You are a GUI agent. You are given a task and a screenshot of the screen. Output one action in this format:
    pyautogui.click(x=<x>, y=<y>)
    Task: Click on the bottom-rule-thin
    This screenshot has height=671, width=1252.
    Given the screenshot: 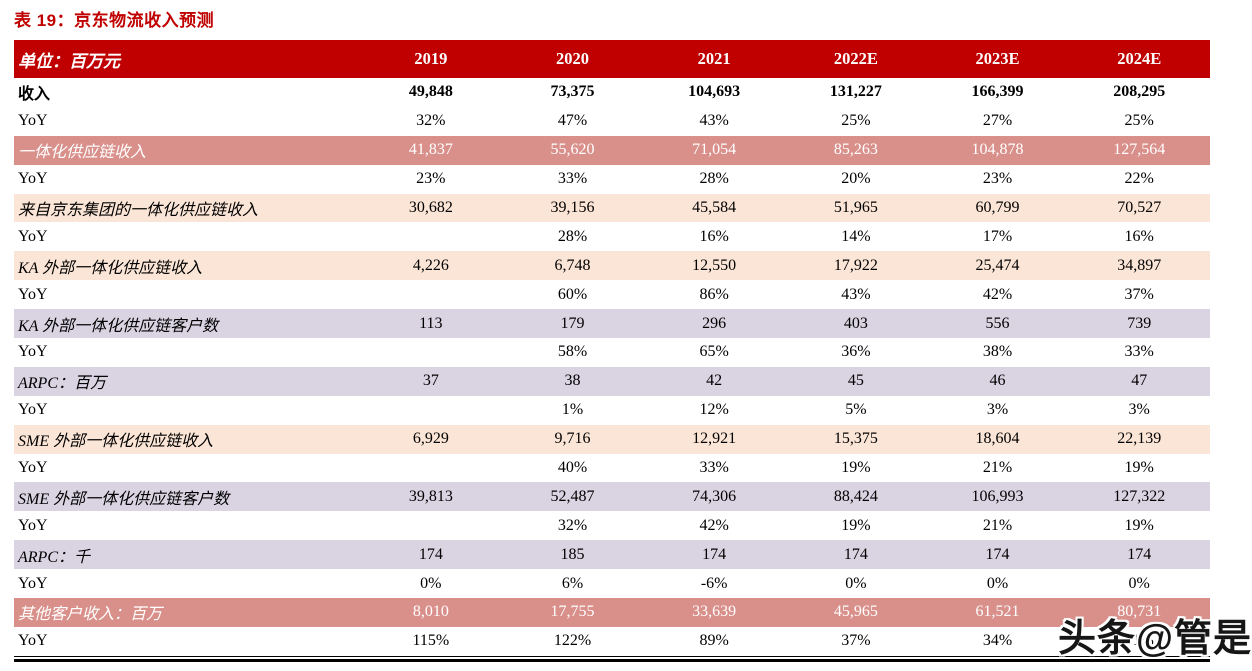 What is the action you would take?
    pyautogui.click(x=612, y=656)
    